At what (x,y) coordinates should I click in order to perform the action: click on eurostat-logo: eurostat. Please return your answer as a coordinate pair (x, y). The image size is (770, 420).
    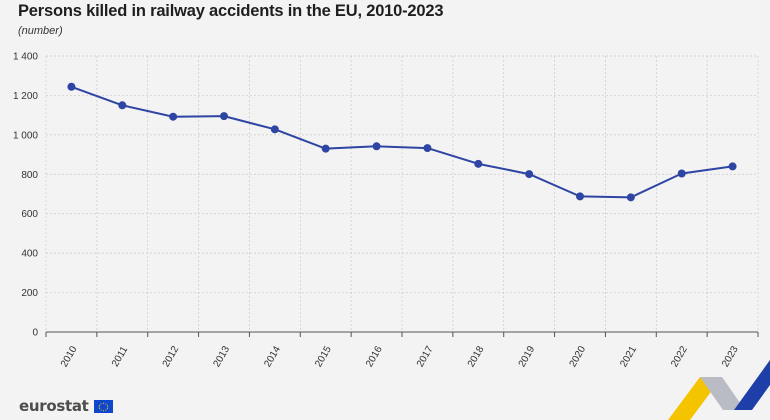
    Looking at the image, I should click on (66, 406).